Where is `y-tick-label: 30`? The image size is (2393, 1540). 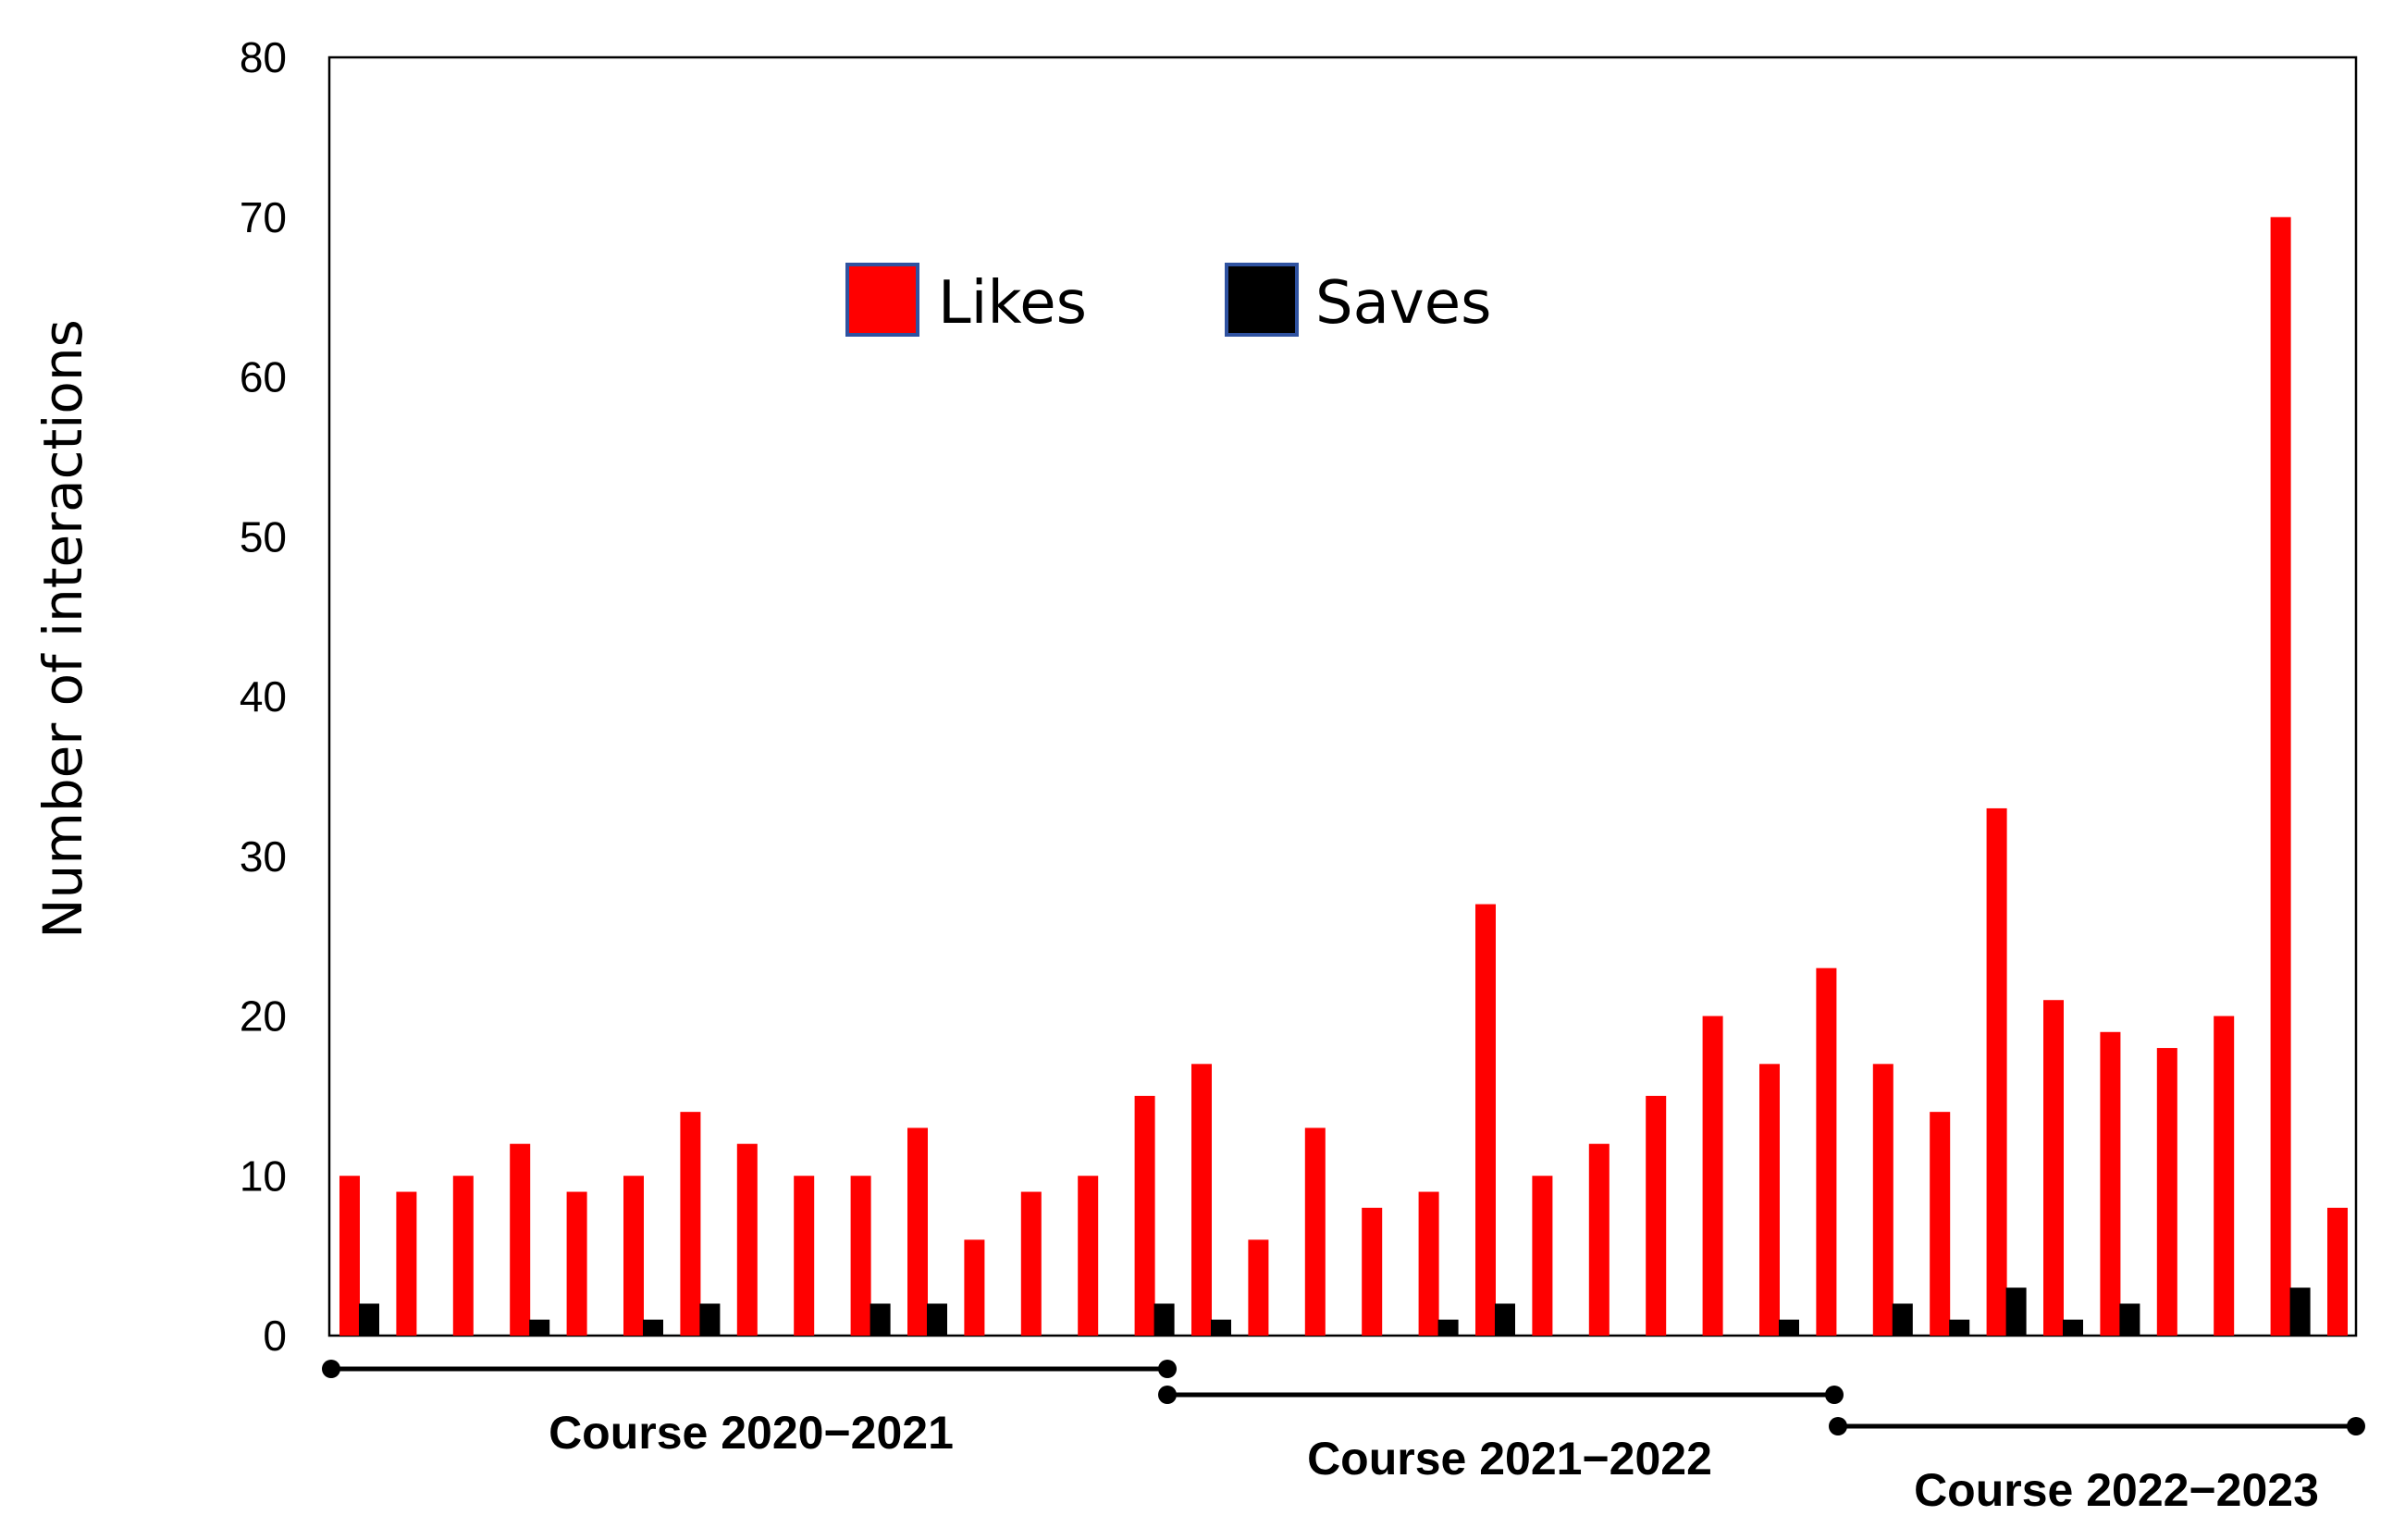
y-tick-label: 30 is located at coordinates (263, 856).